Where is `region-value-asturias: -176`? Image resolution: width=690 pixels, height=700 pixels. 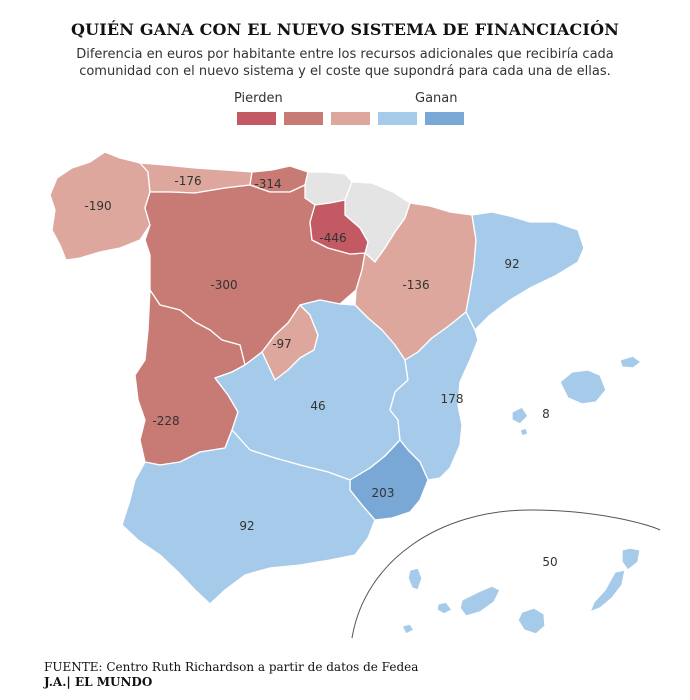
region-value-asturias: -176 is located at coordinates (187, 181).